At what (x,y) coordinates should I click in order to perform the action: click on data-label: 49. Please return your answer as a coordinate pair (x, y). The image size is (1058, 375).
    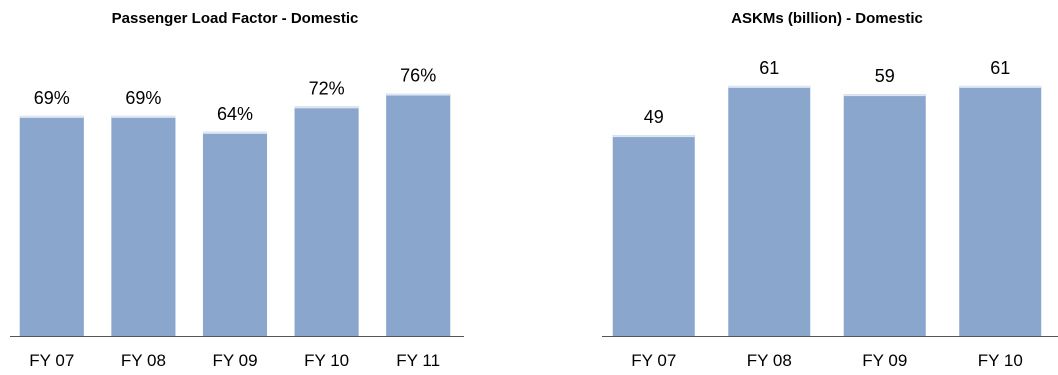
    Looking at the image, I should click on (654, 117).